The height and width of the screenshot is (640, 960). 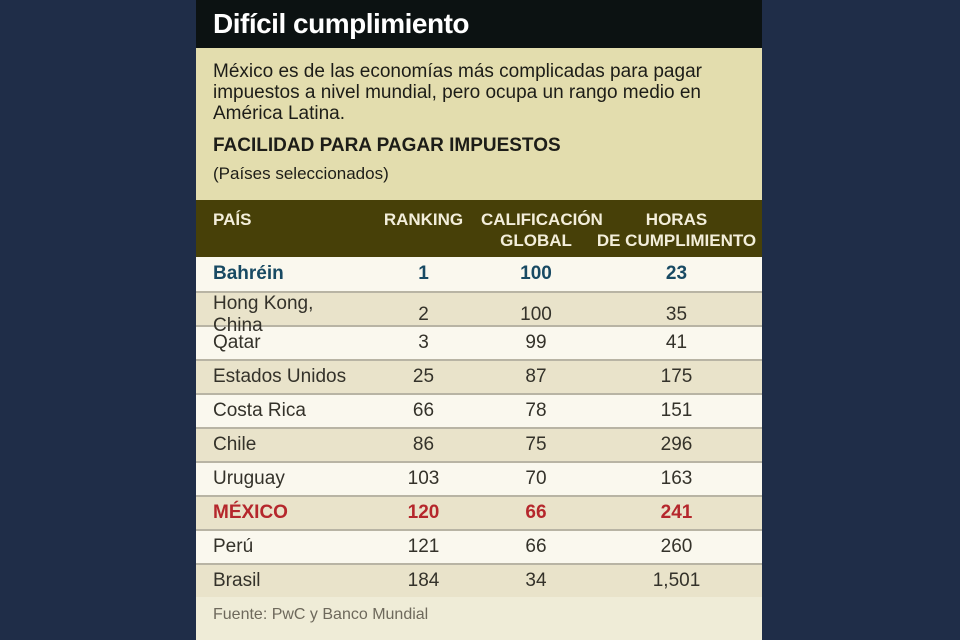 What do you see at coordinates (536, 376) in the screenshot?
I see `cell-calificacion: 87` at bounding box center [536, 376].